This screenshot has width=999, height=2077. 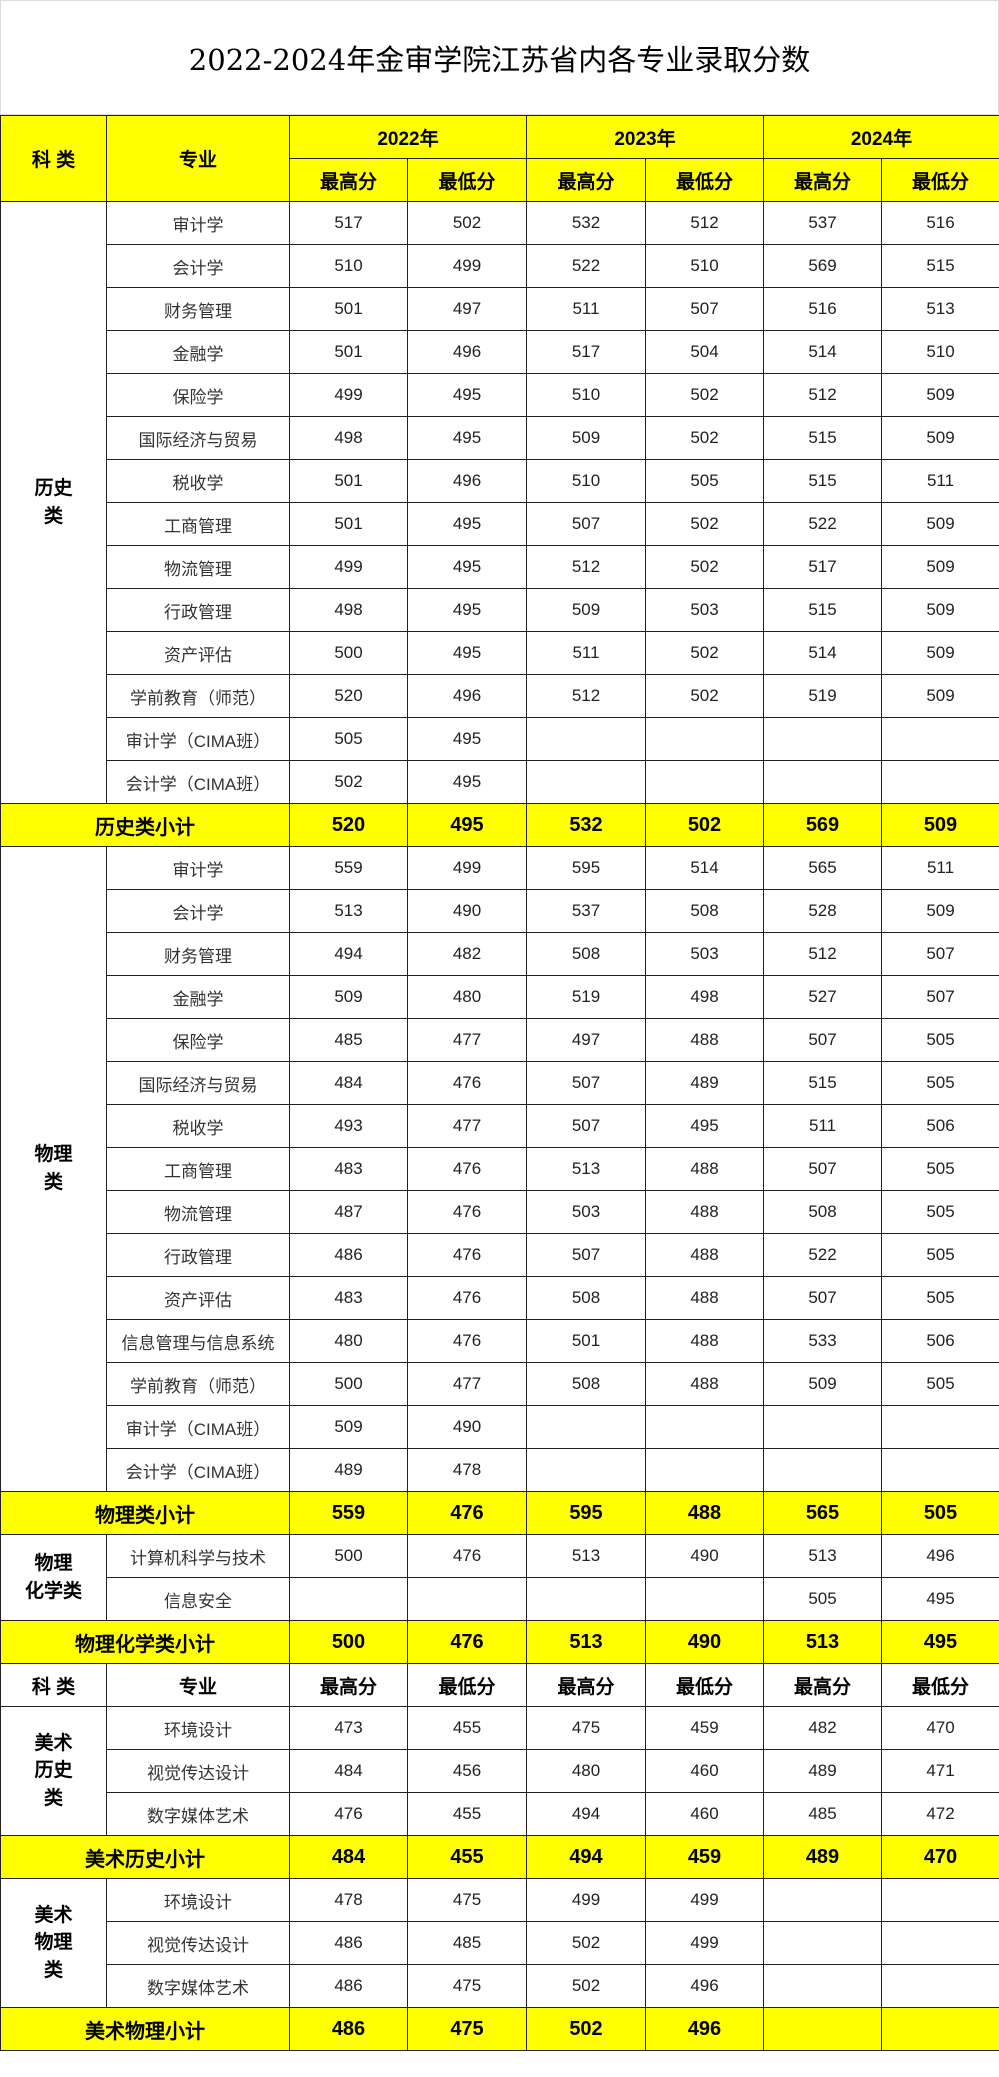 I want to click on subtotal-min: 475, so click(x=467, y=2029).